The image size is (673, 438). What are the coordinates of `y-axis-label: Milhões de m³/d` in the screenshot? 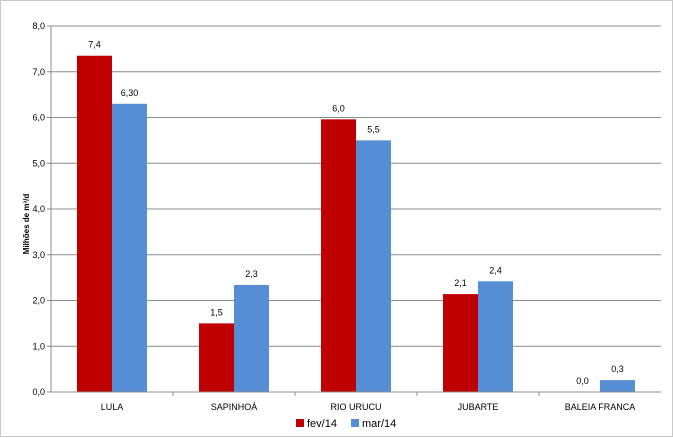 It's located at (26, 224).